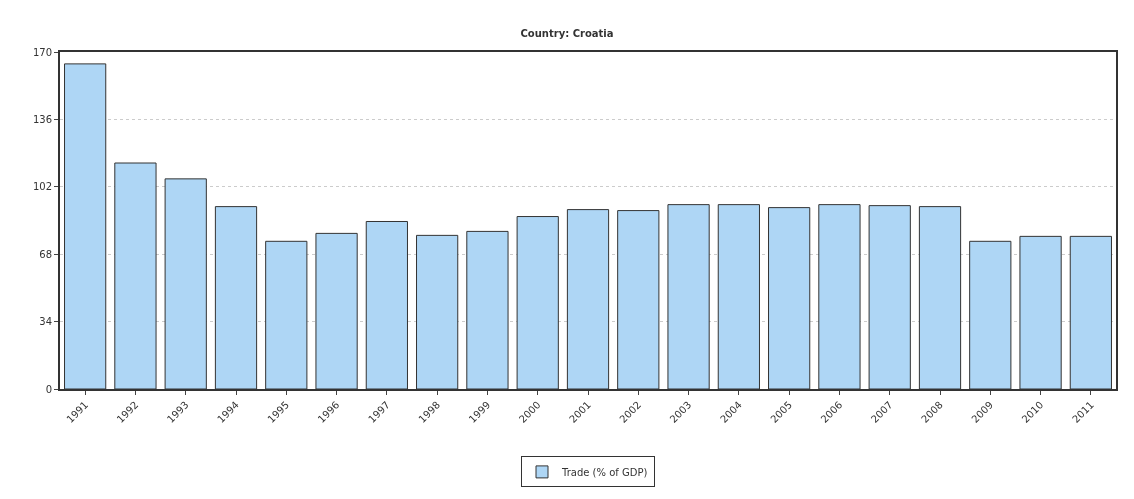 The height and width of the screenshot is (499, 1134). I want to click on y-tick-label: 102, so click(42, 187).